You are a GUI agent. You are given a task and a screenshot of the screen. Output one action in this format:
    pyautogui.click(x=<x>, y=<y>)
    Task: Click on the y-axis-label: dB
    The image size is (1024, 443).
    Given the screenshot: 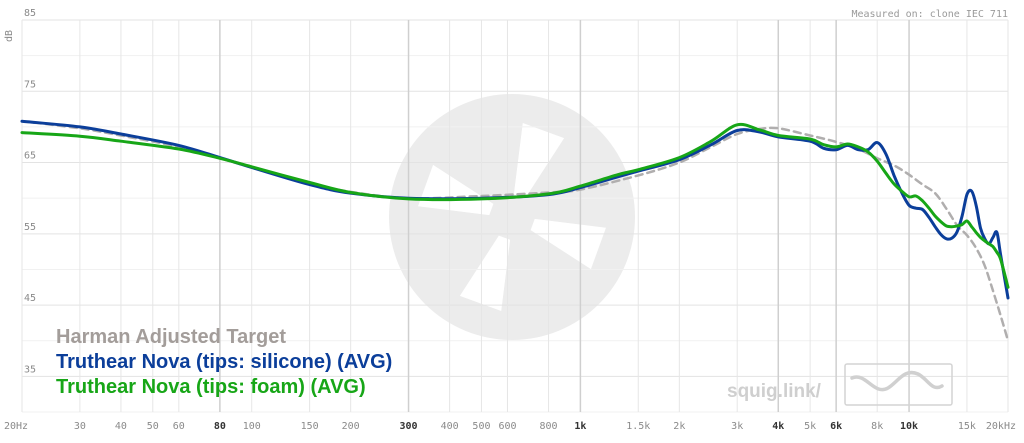 What is the action you would take?
    pyautogui.click(x=9, y=36)
    